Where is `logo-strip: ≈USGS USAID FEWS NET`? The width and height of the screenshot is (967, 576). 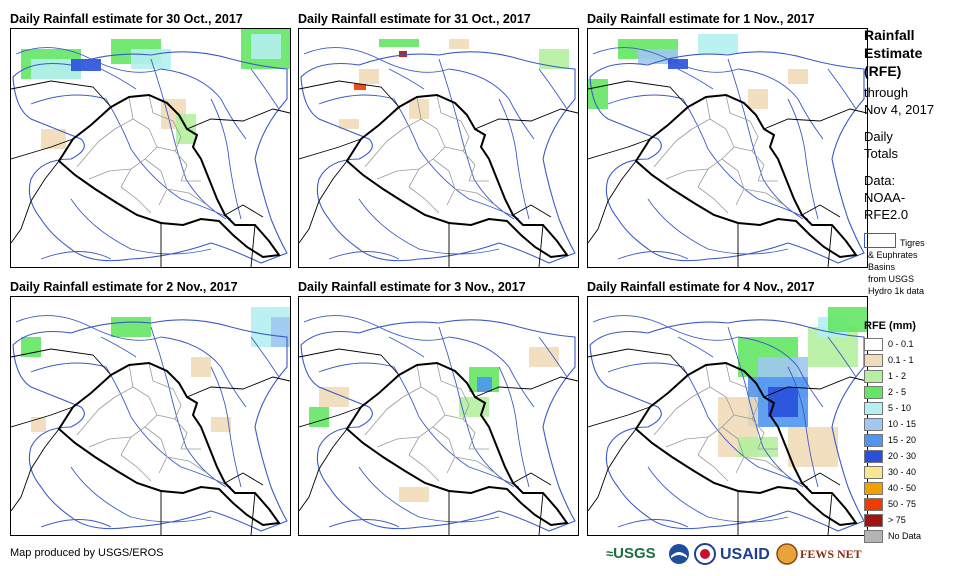 logo-strip: ≈USGS USAID FEWS NET is located at coordinates (734, 556).